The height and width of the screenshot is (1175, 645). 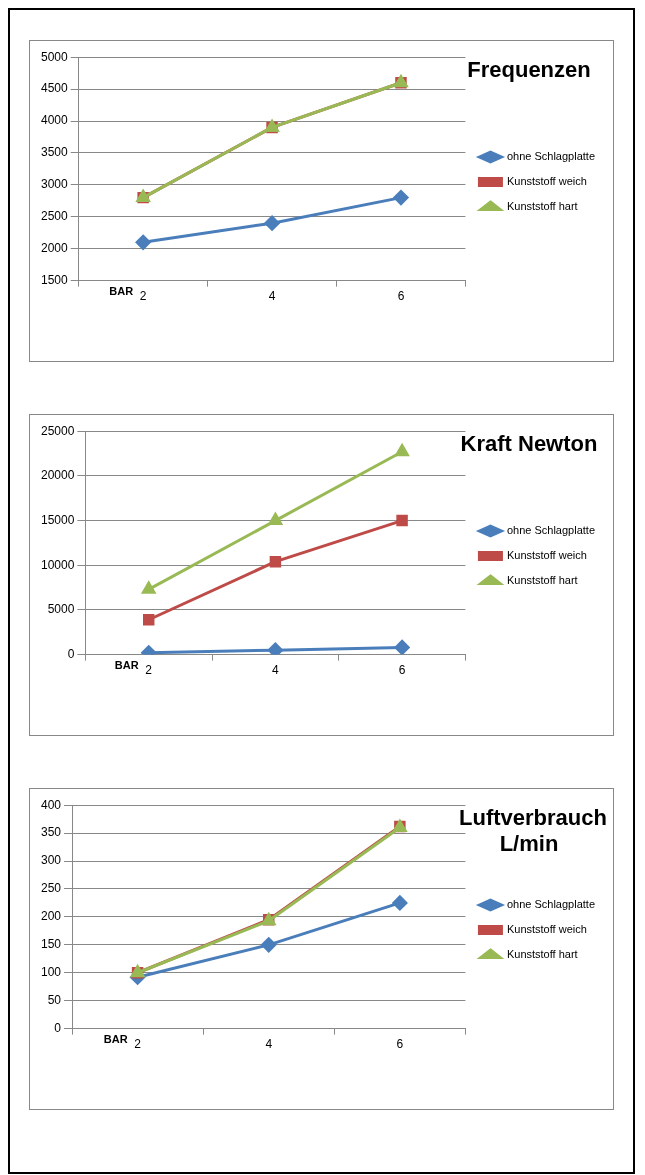 What do you see at coordinates (533, 831) in the screenshot?
I see `text: Luftverbrauch L/min` at bounding box center [533, 831].